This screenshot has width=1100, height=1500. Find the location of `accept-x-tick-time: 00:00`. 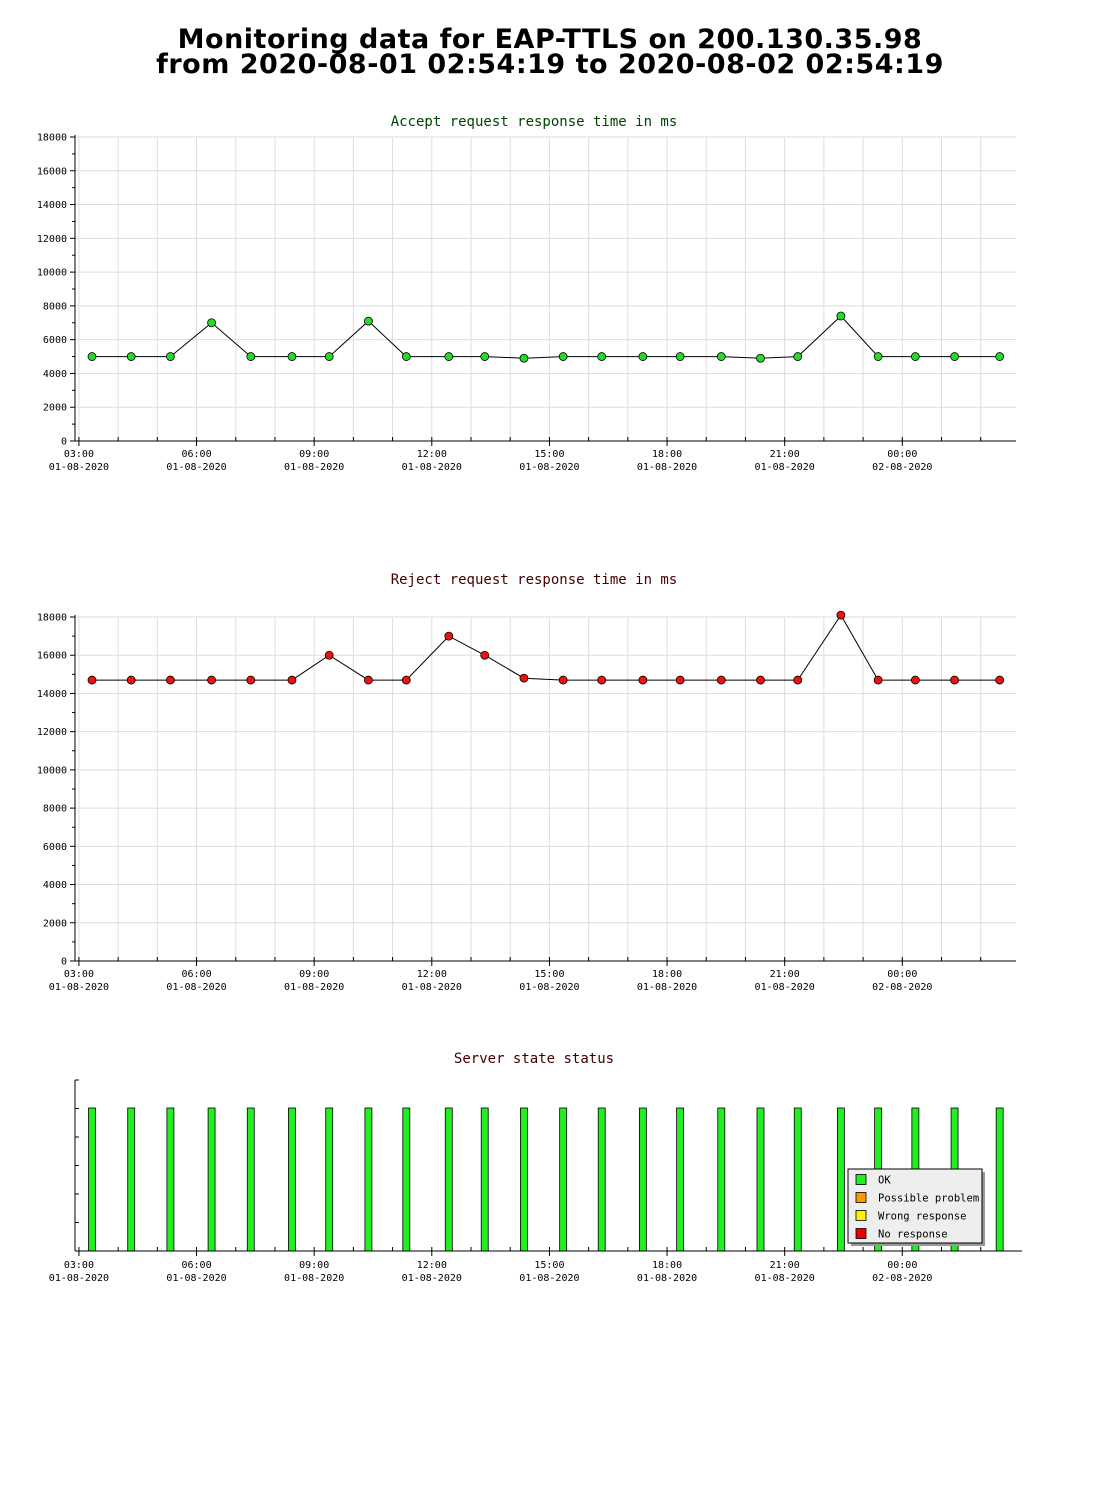

accept-x-tick-time: 00:00 is located at coordinates (902, 454).